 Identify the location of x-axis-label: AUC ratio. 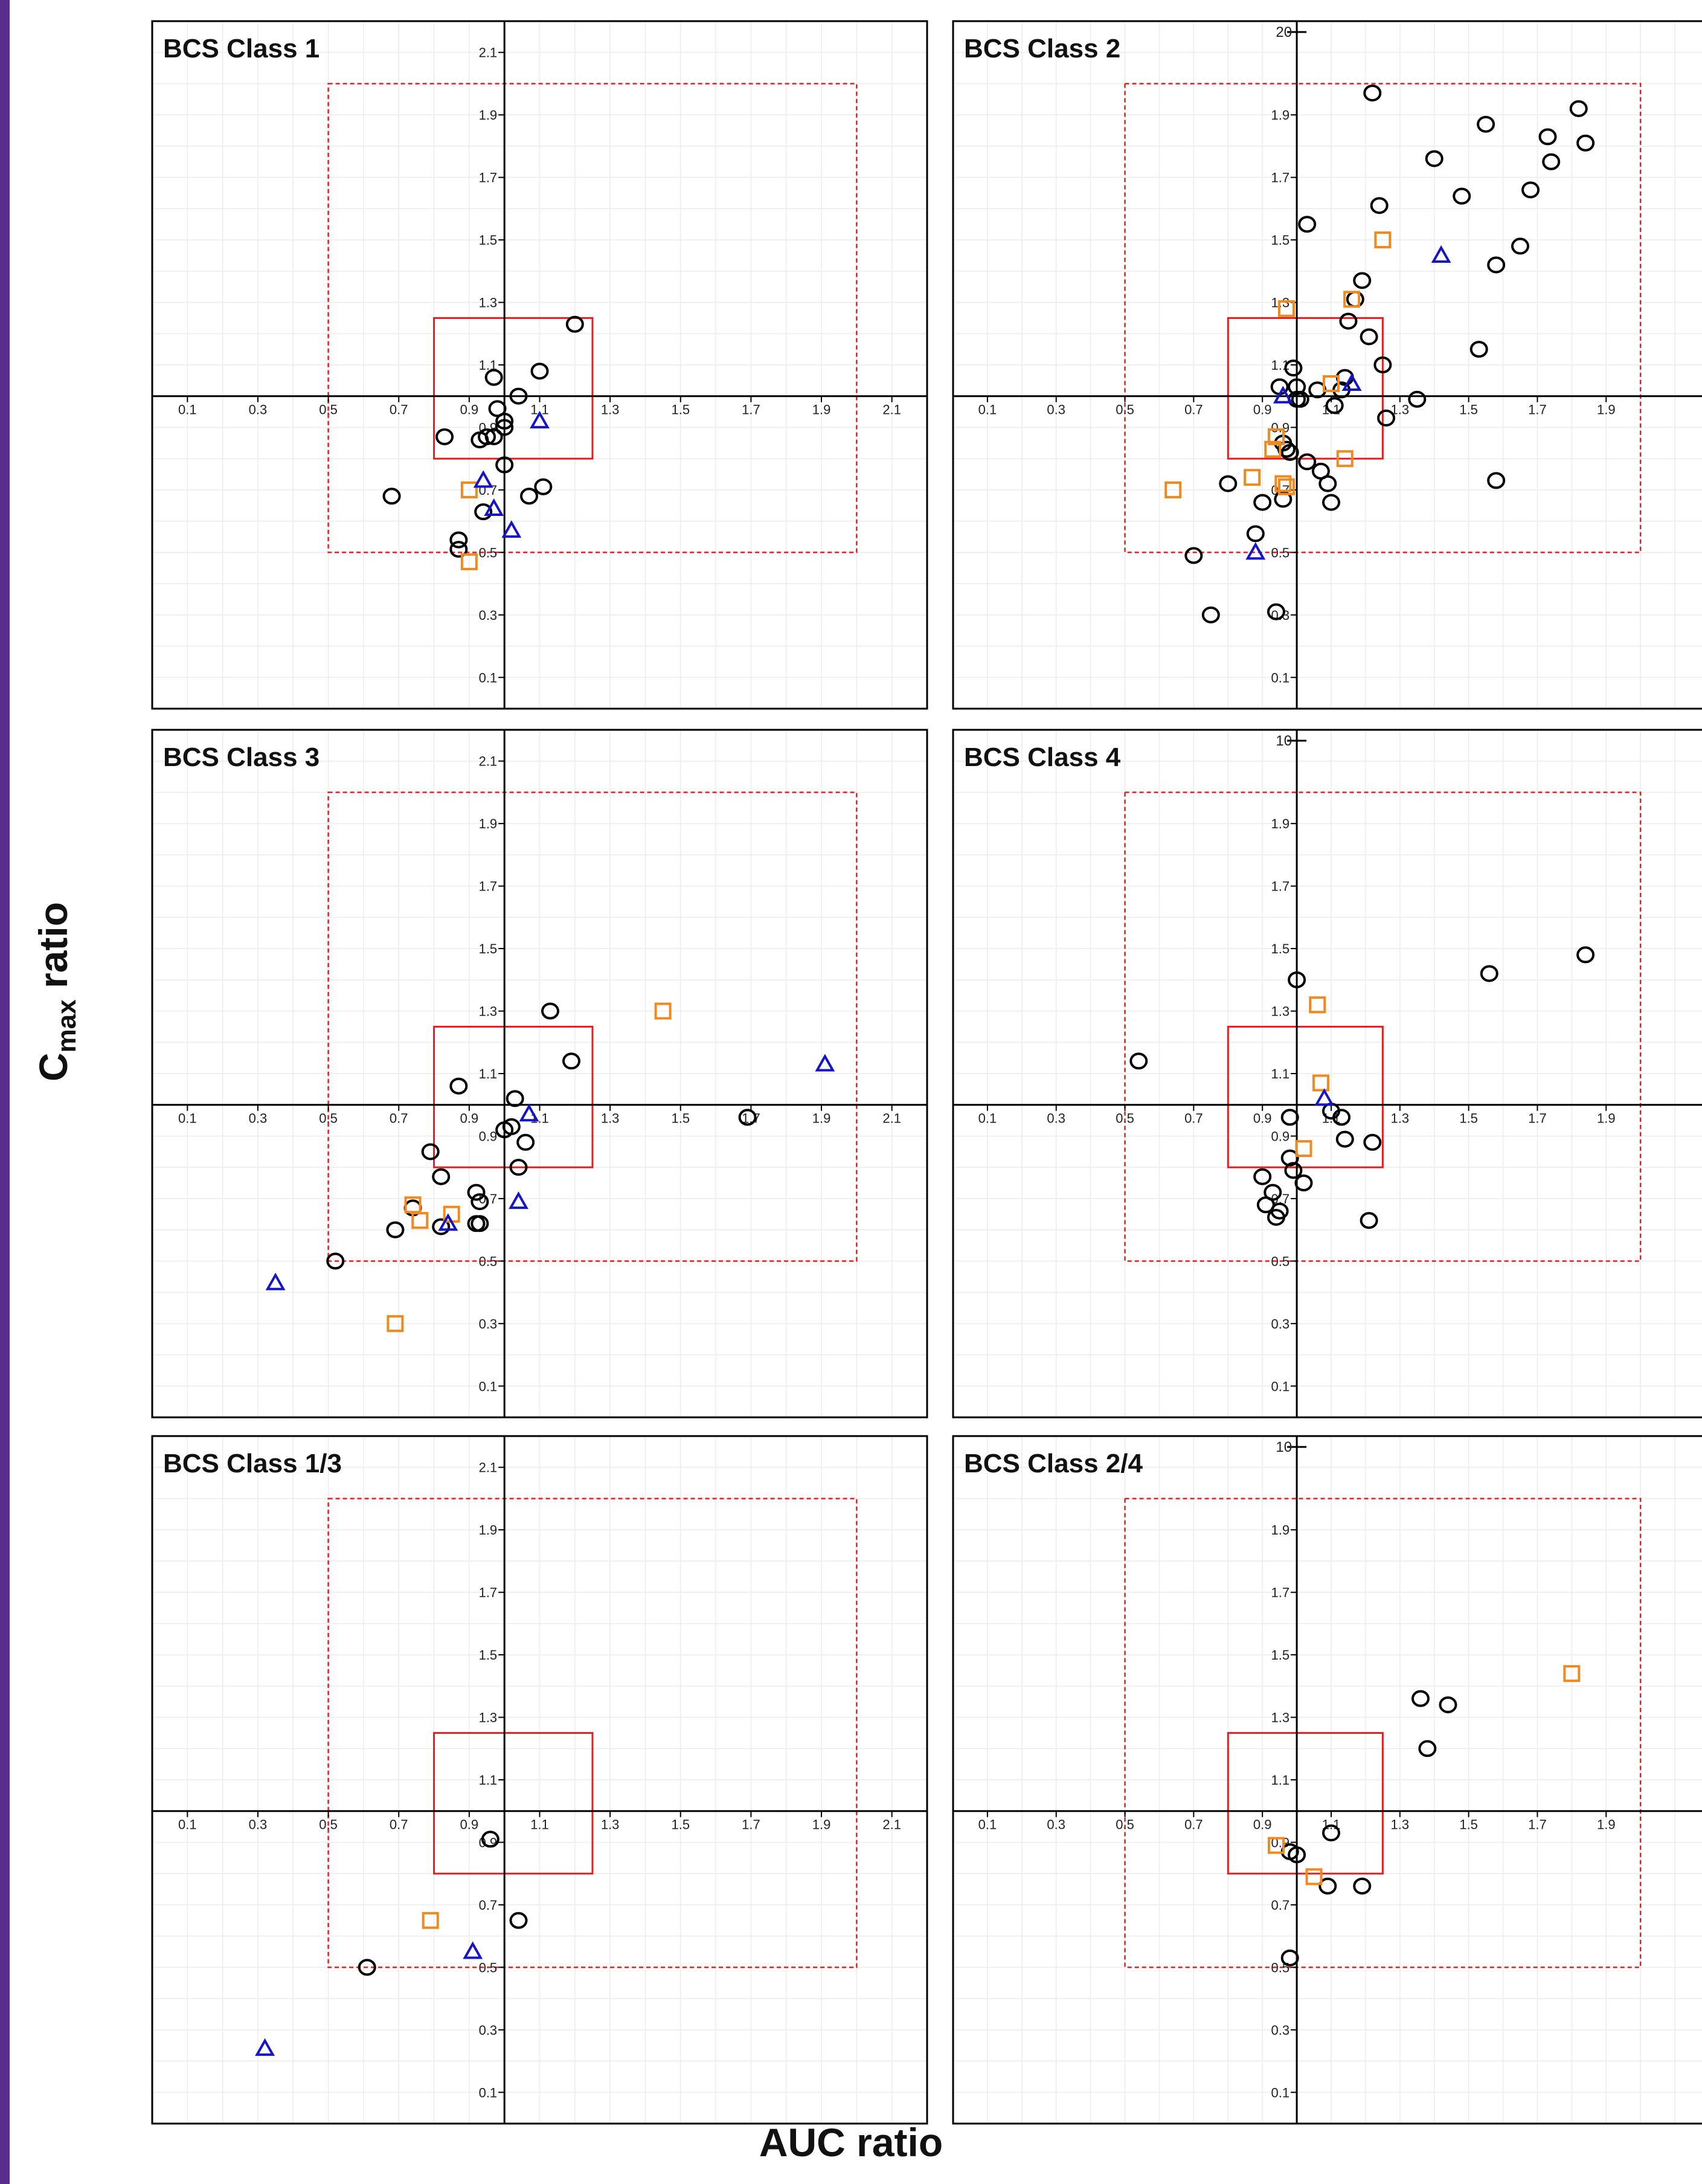
(851, 2142).